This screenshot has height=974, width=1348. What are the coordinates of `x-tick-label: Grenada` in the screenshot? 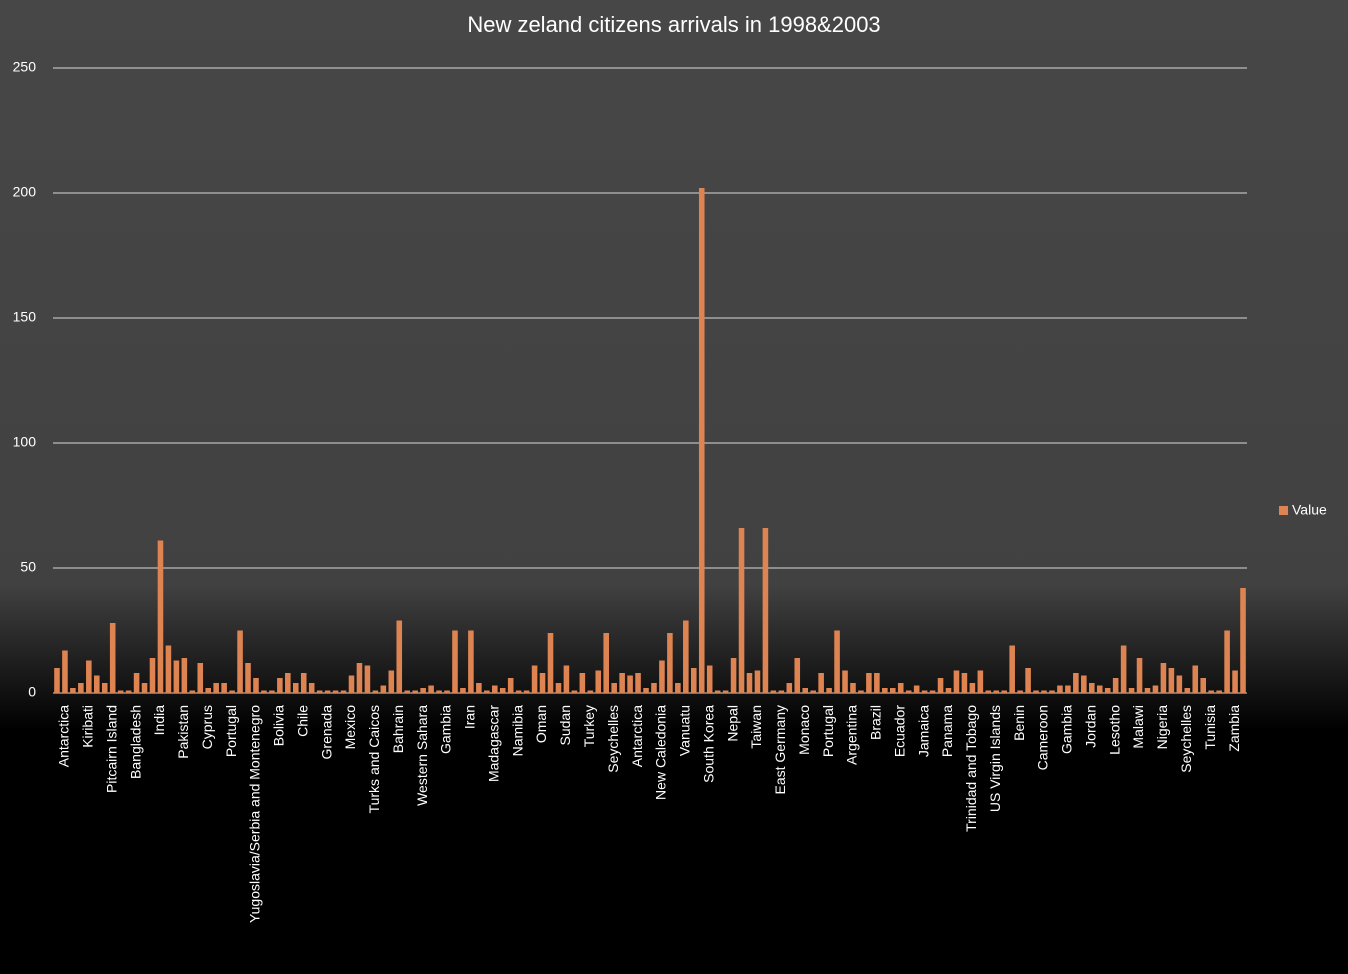 It's located at (326, 732).